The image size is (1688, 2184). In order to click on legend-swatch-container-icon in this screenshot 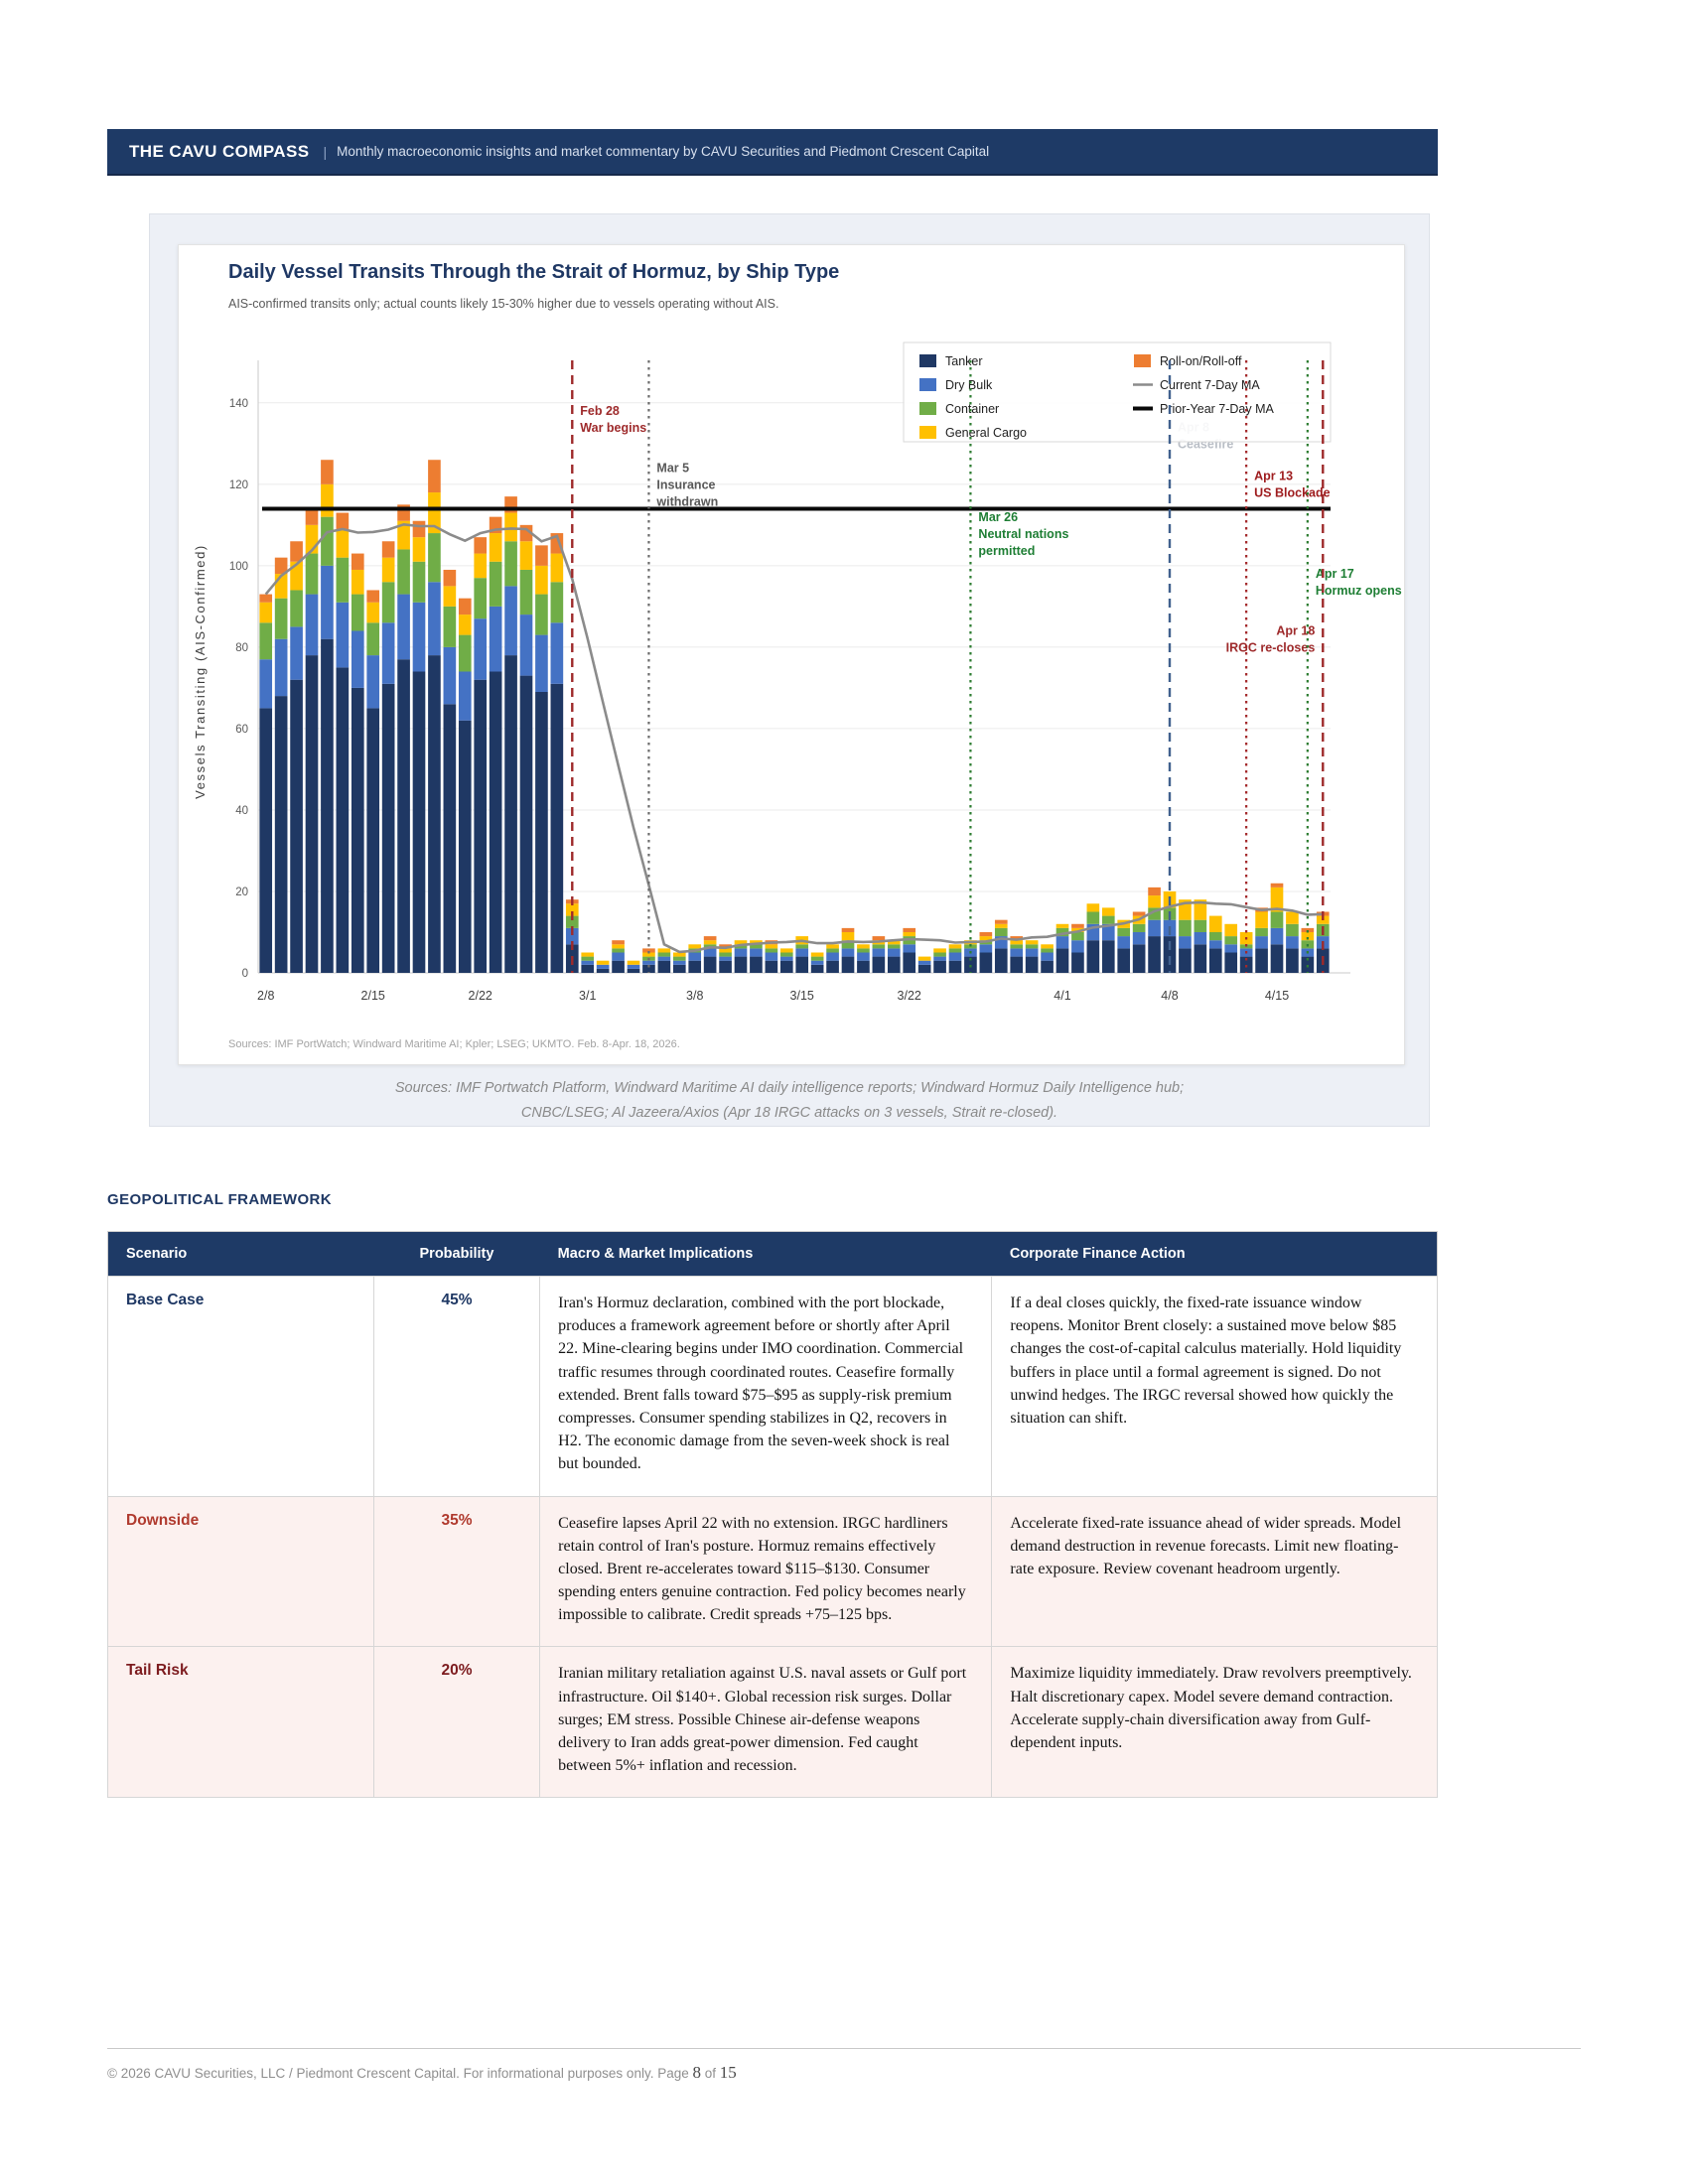, I will do `click(927, 408)`.